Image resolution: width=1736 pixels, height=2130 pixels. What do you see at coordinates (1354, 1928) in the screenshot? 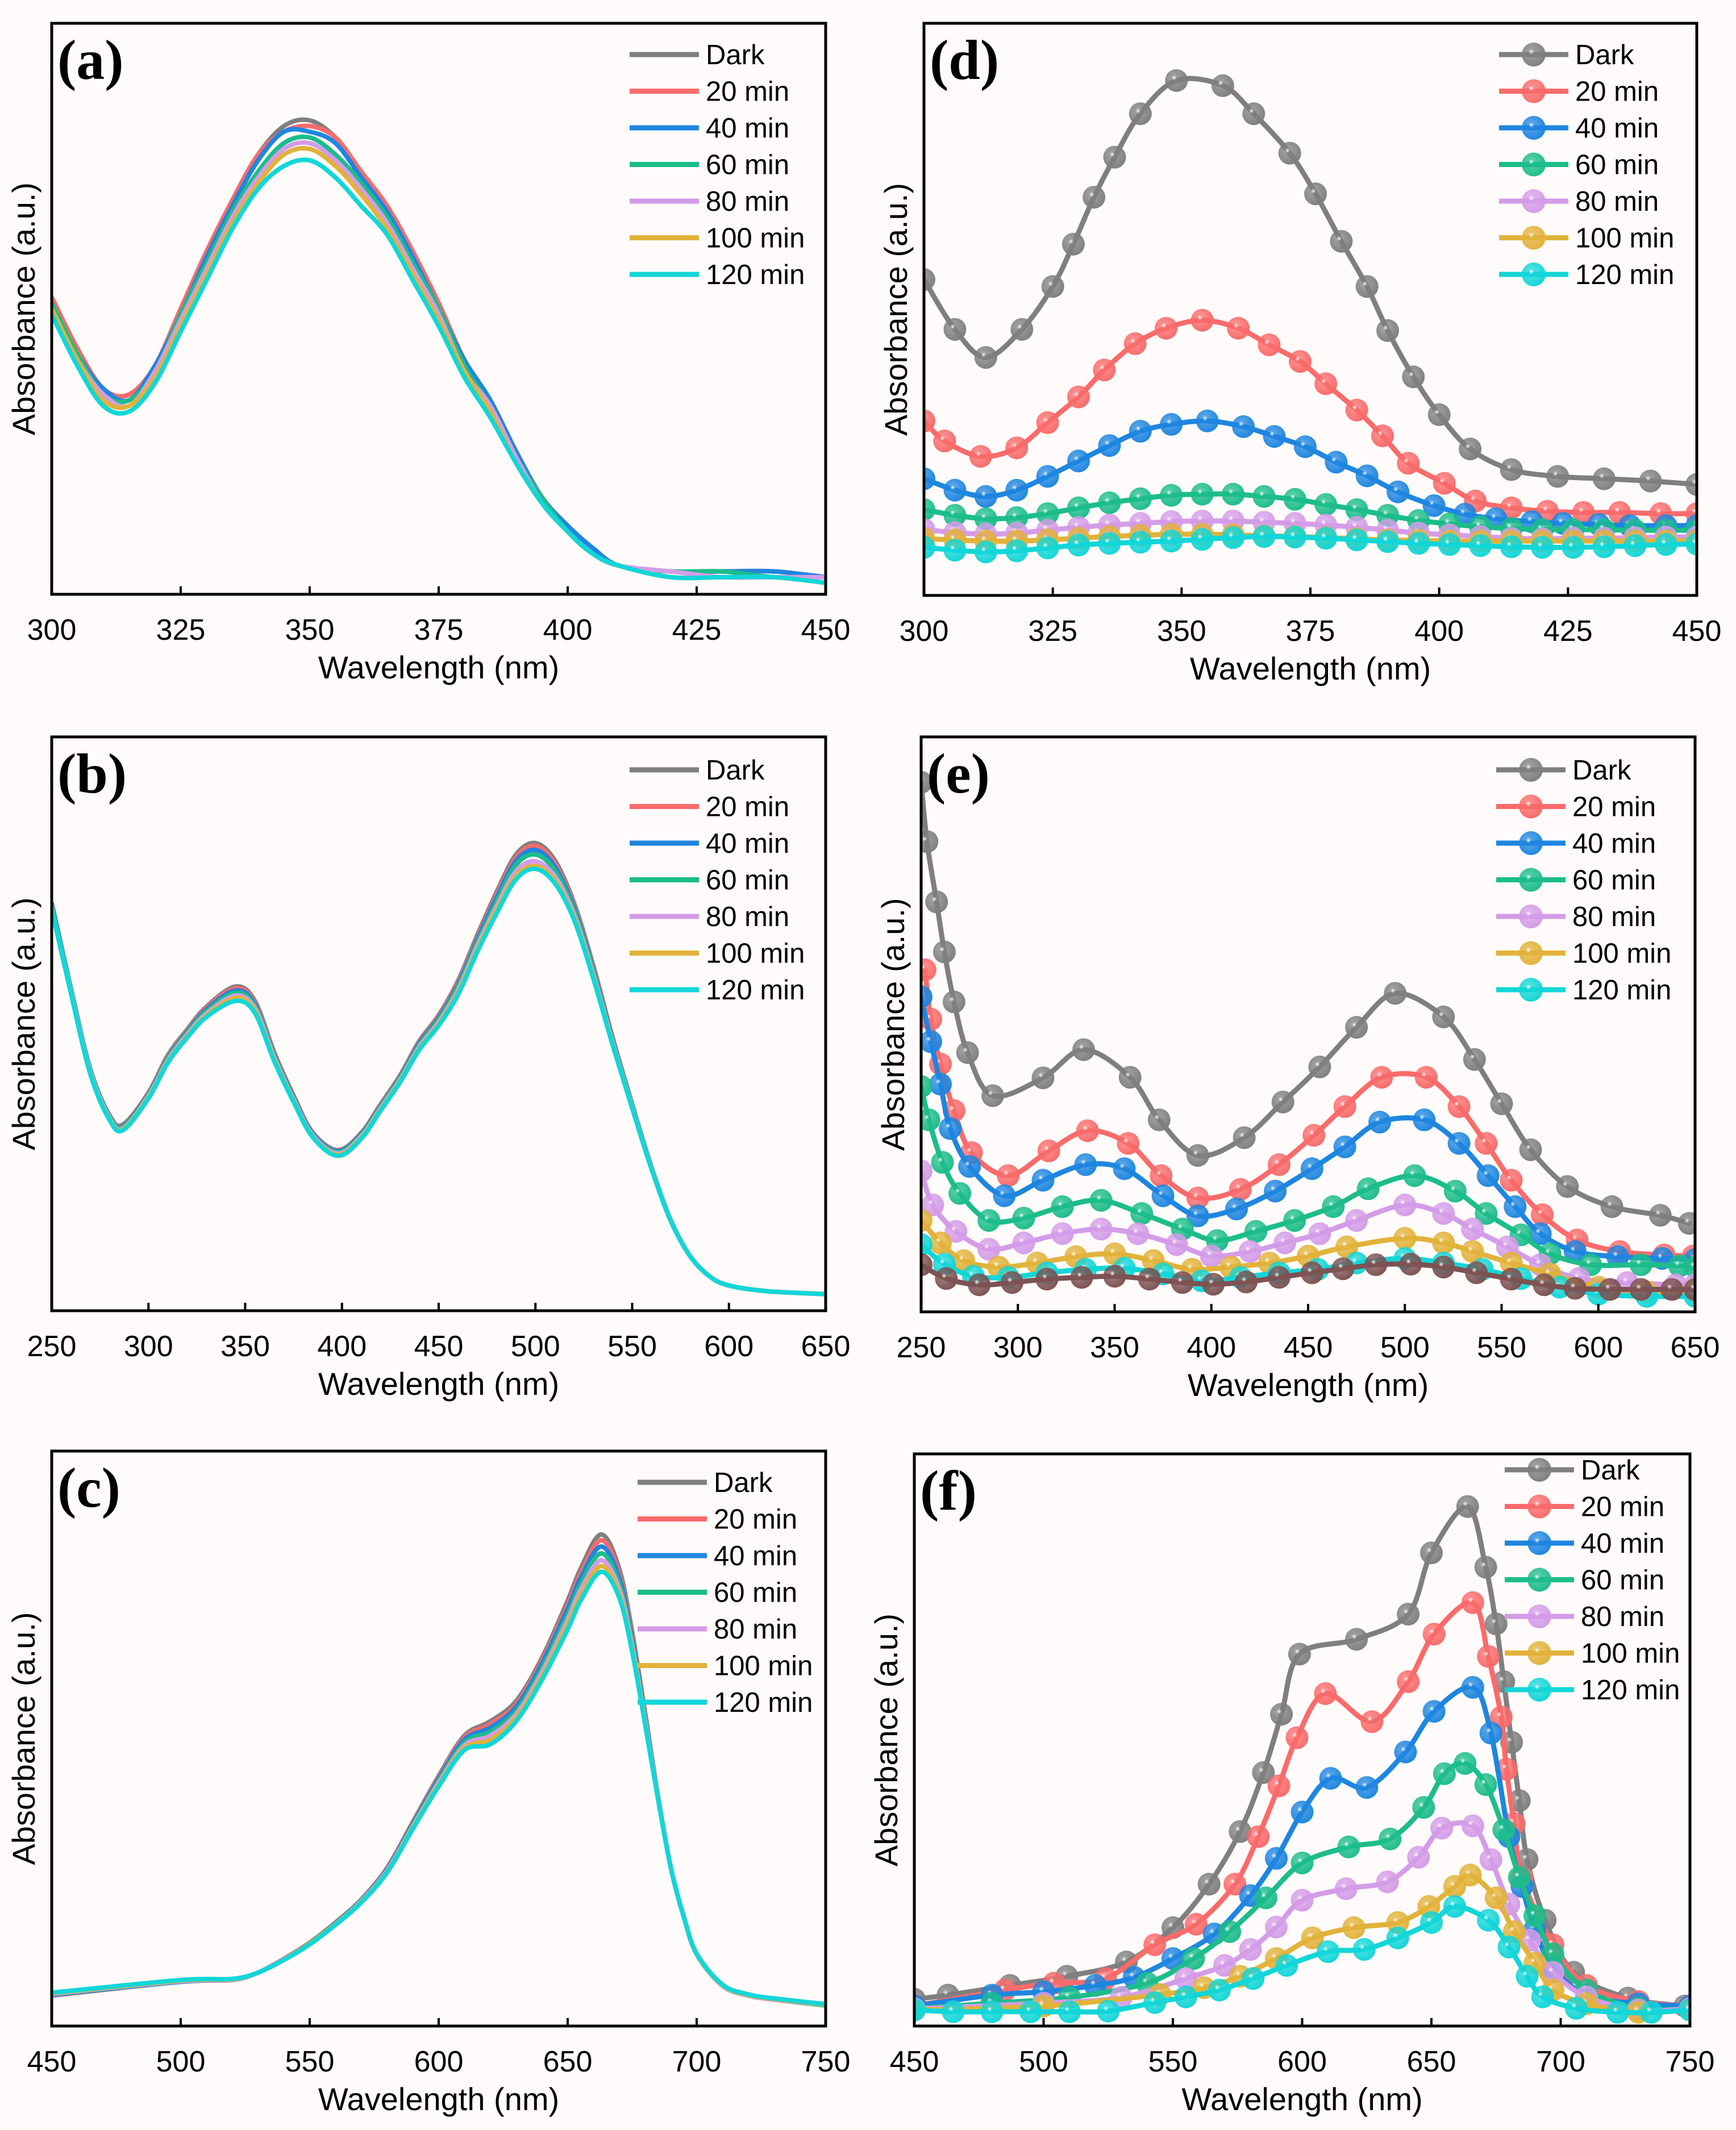
I see `data-point-100-min` at bounding box center [1354, 1928].